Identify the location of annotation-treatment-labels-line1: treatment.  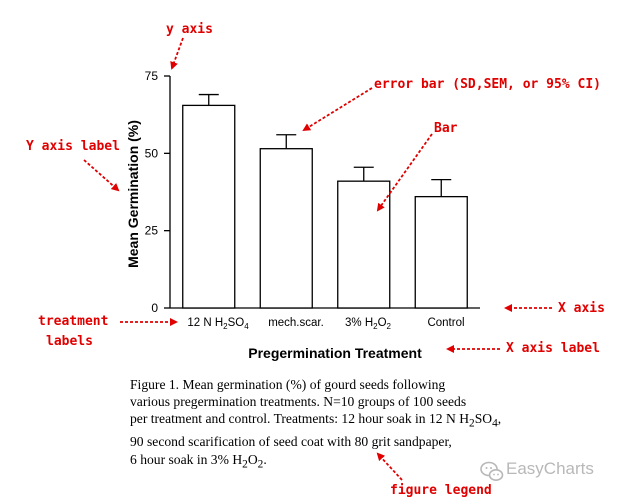
(73, 321).